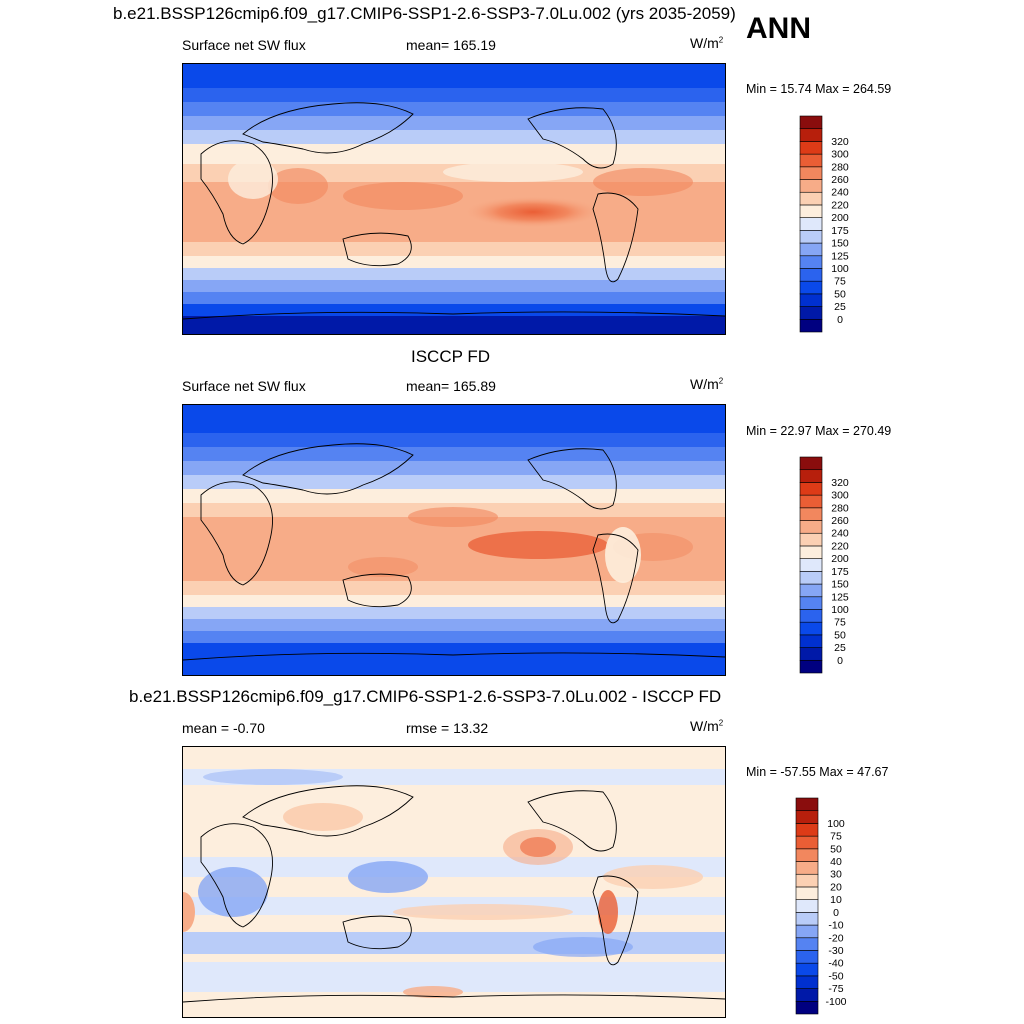  Describe the element at coordinates (836, 913) in the screenshot. I see `colorbar3-tick-label: 0` at that location.